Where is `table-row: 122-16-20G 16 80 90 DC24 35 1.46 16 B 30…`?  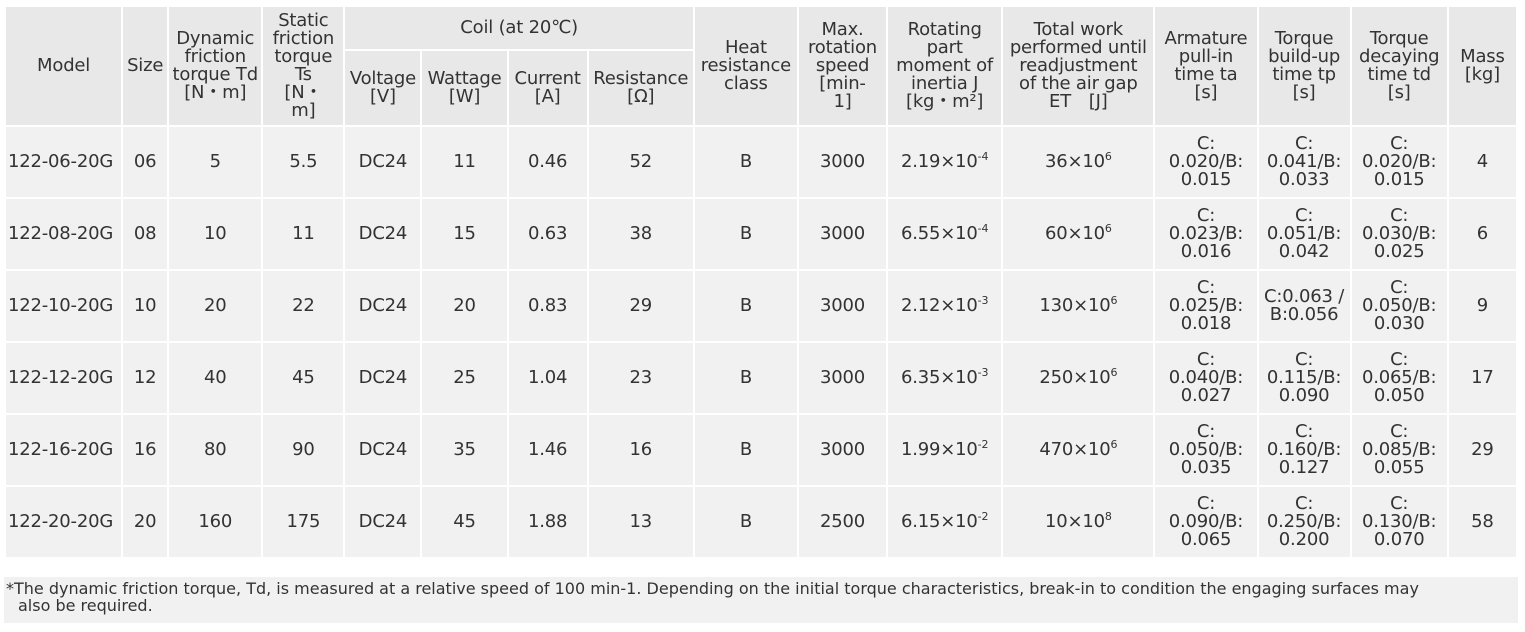 table-row: 122-16-20G 16 80 90 DC24 35 1.46 16 B 30… is located at coordinates (761, 450).